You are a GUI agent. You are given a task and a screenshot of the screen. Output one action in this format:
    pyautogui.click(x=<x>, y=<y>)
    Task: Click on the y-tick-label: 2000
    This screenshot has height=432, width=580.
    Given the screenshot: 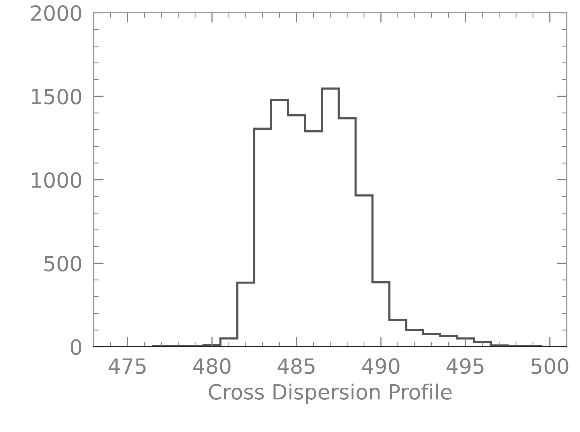 What is the action you would take?
    pyautogui.click(x=56, y=13)
    